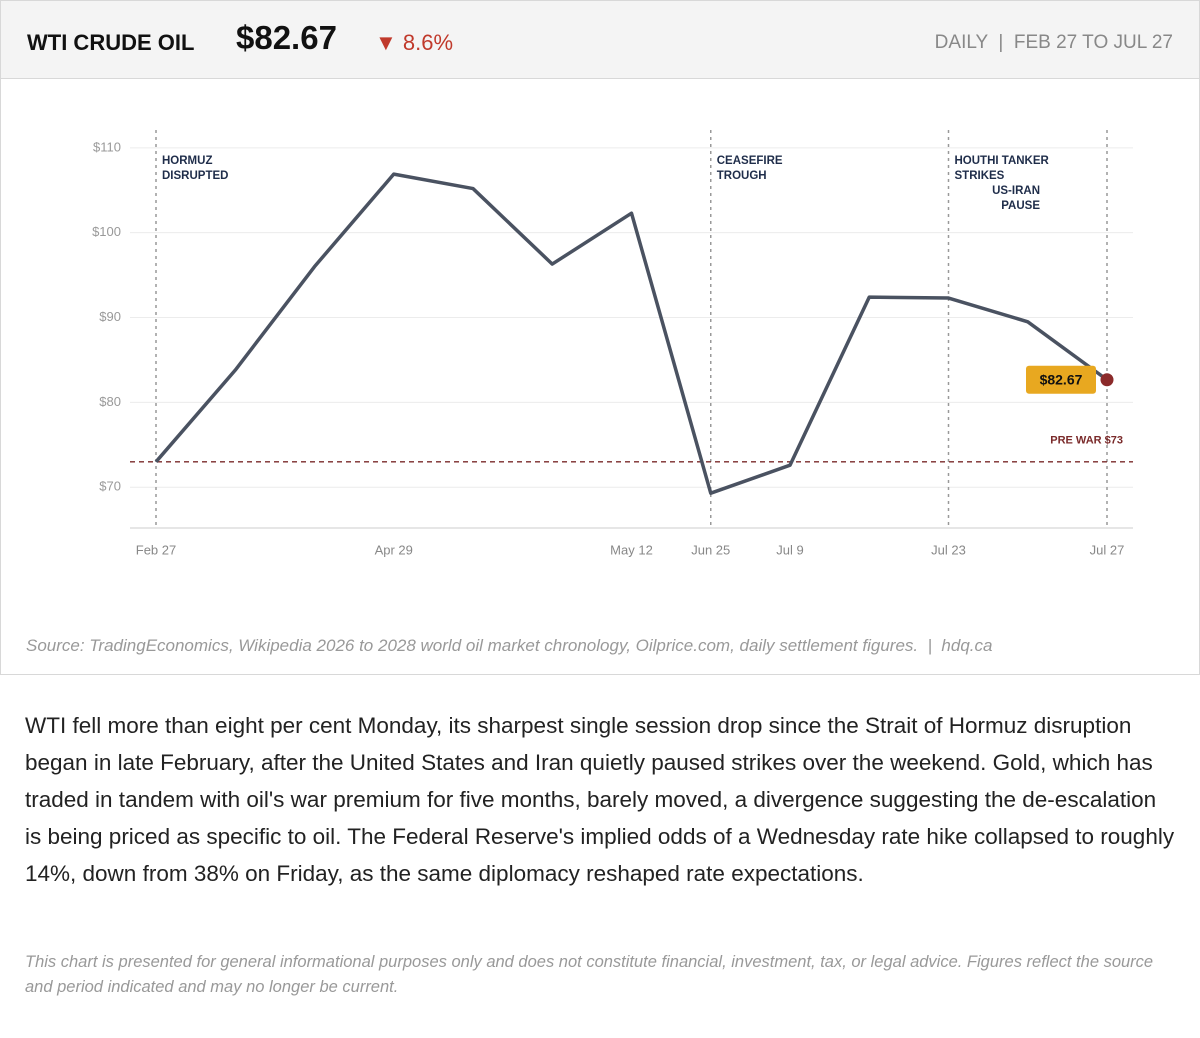  Describe the element at coordinates (1016, 191) in the screenshot. I see `annotation-line: US-IRAN` at that location.